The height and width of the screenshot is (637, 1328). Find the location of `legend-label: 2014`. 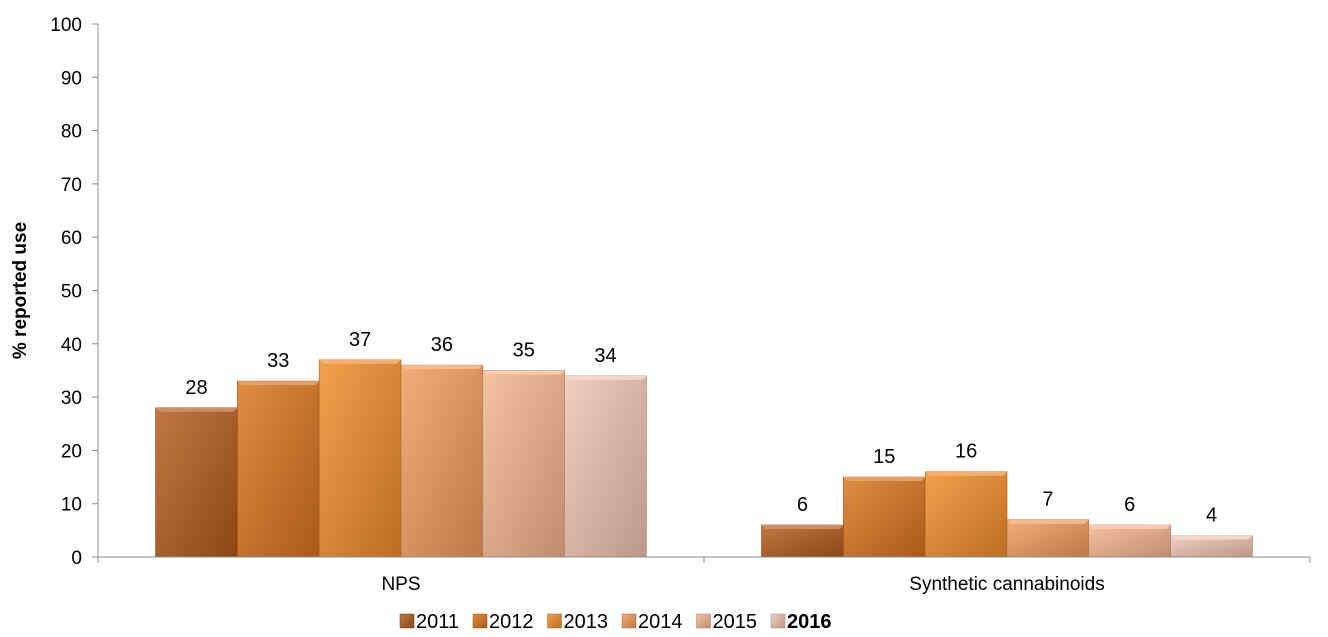

legend-label: 2014 is located at coordinates (660, 622).